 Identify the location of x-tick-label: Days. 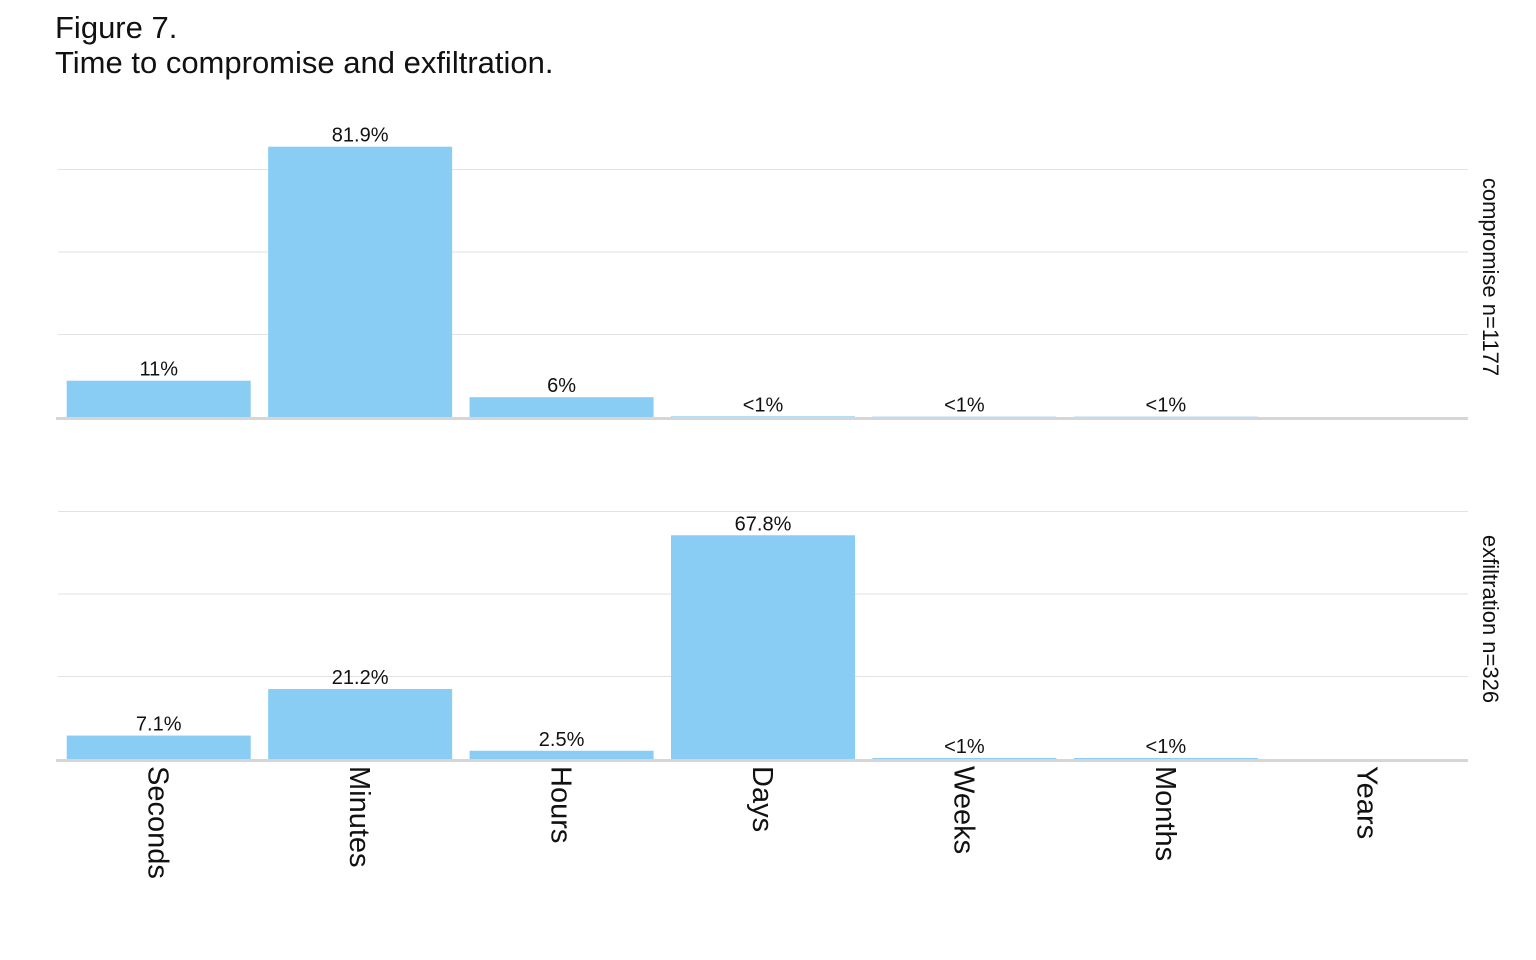
(762, 799).